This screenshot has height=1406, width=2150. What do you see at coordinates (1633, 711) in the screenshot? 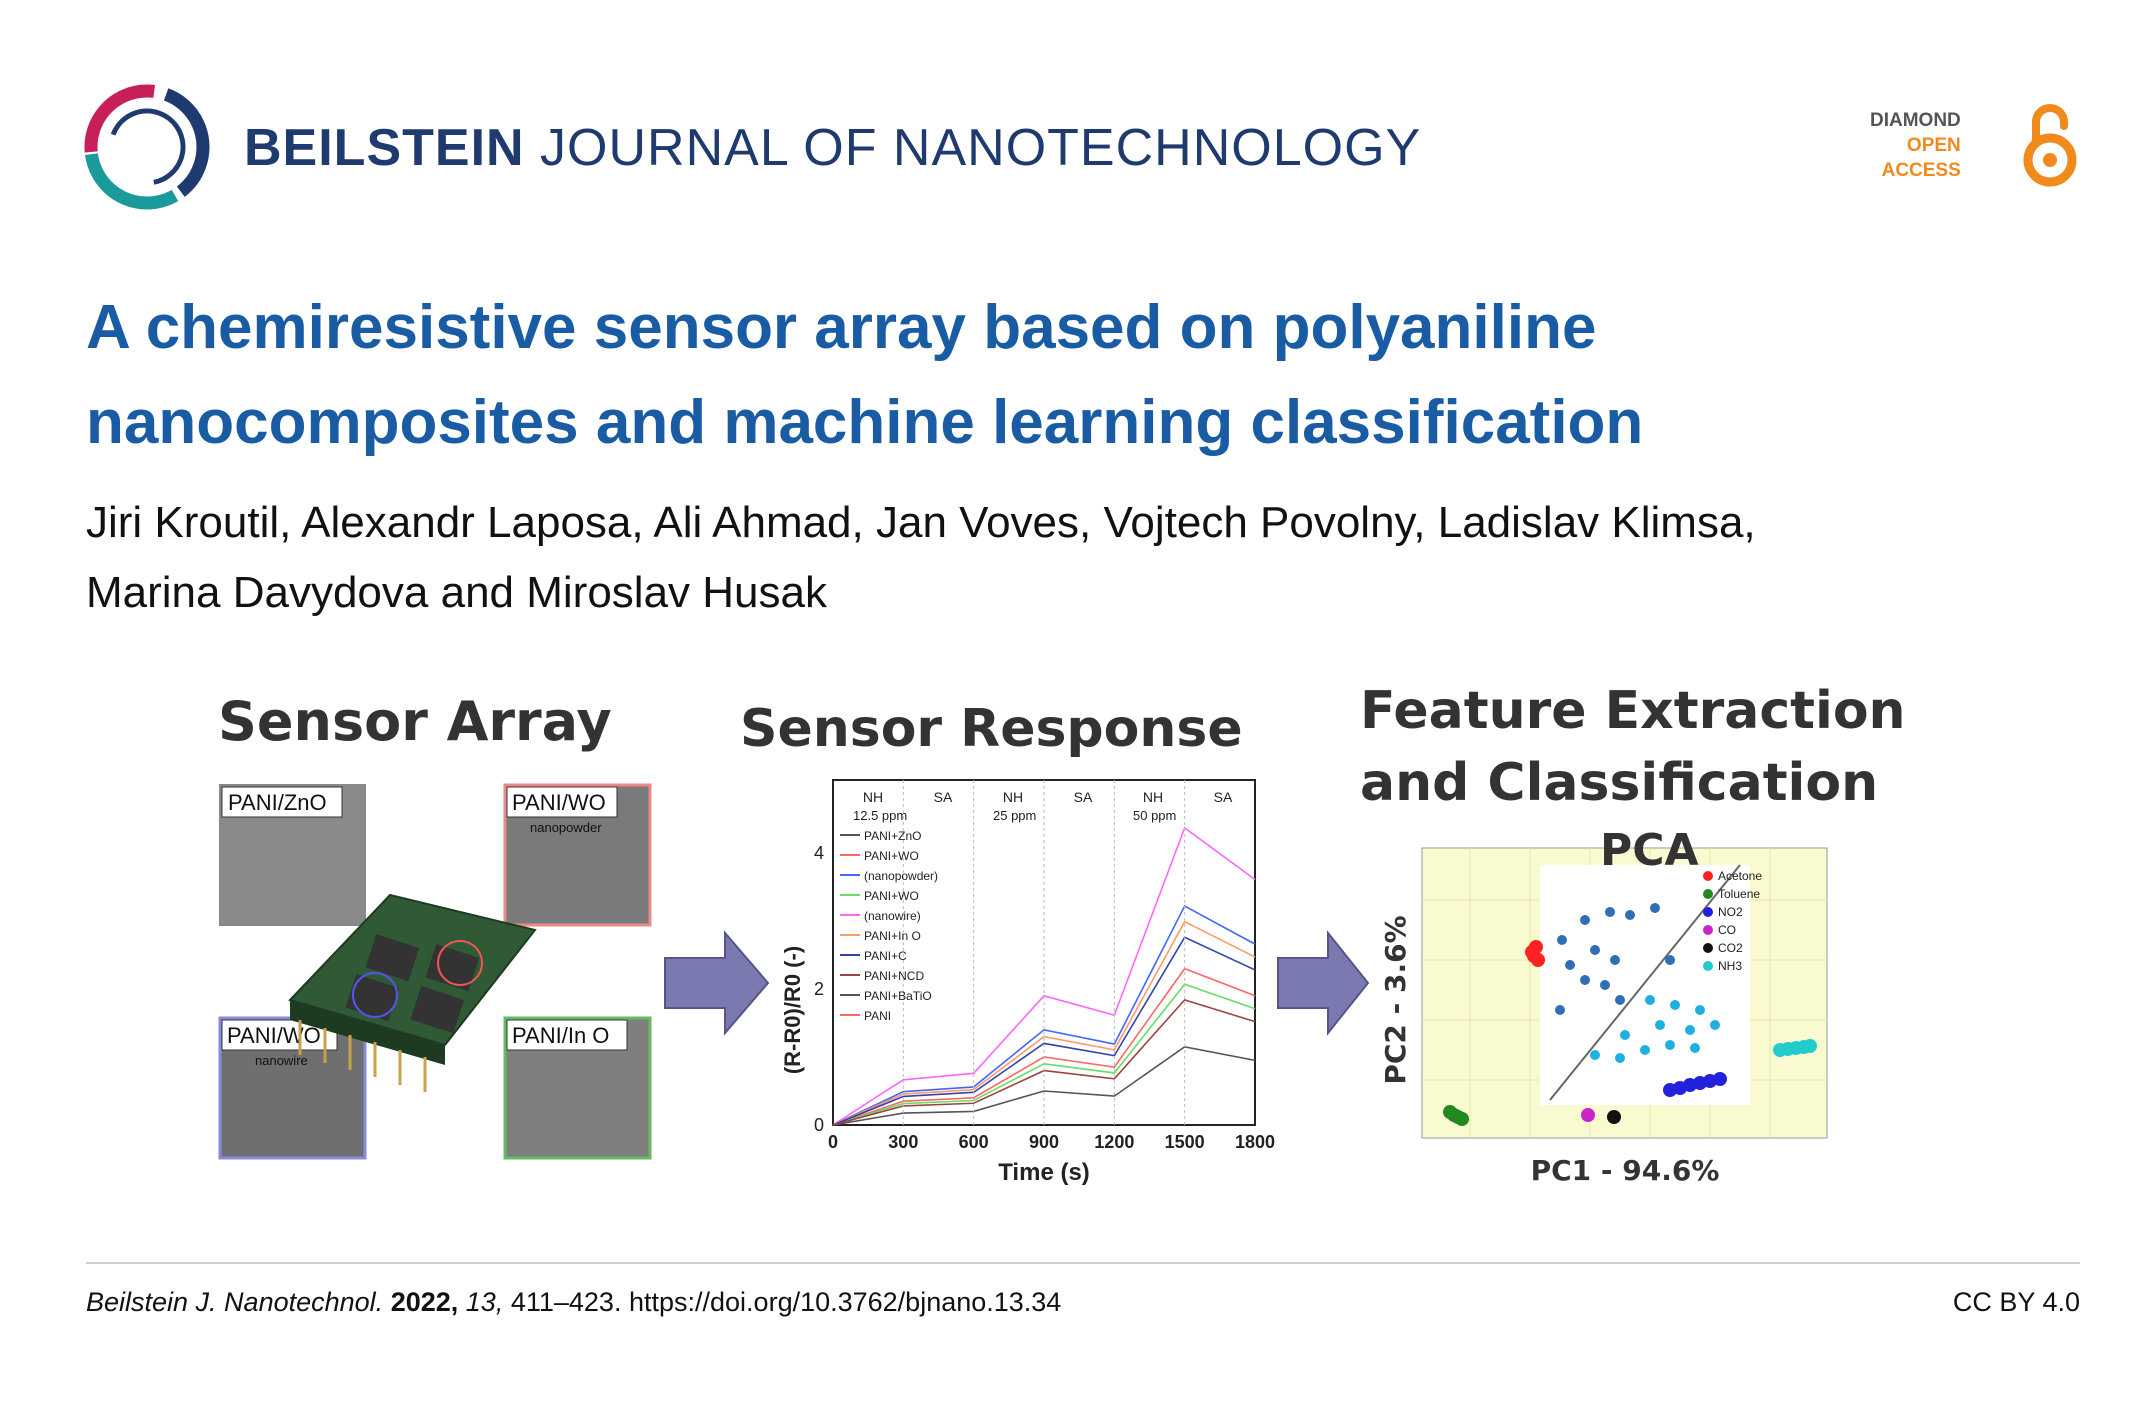
I see `feature-heading-line1: Feature Extraction` at bounding box center [1633, 711].